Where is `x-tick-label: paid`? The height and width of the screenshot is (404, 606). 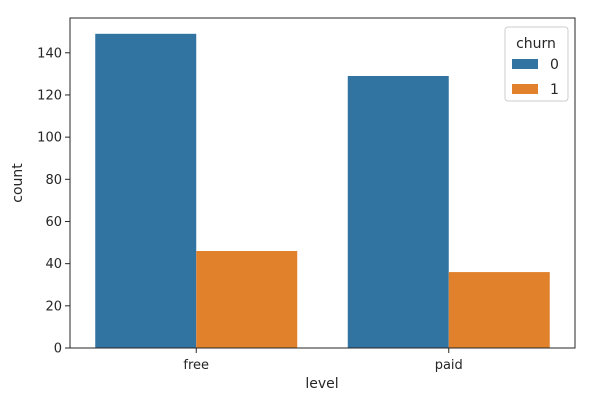
x-tick-label: paid is located at coordinates (449, 365).